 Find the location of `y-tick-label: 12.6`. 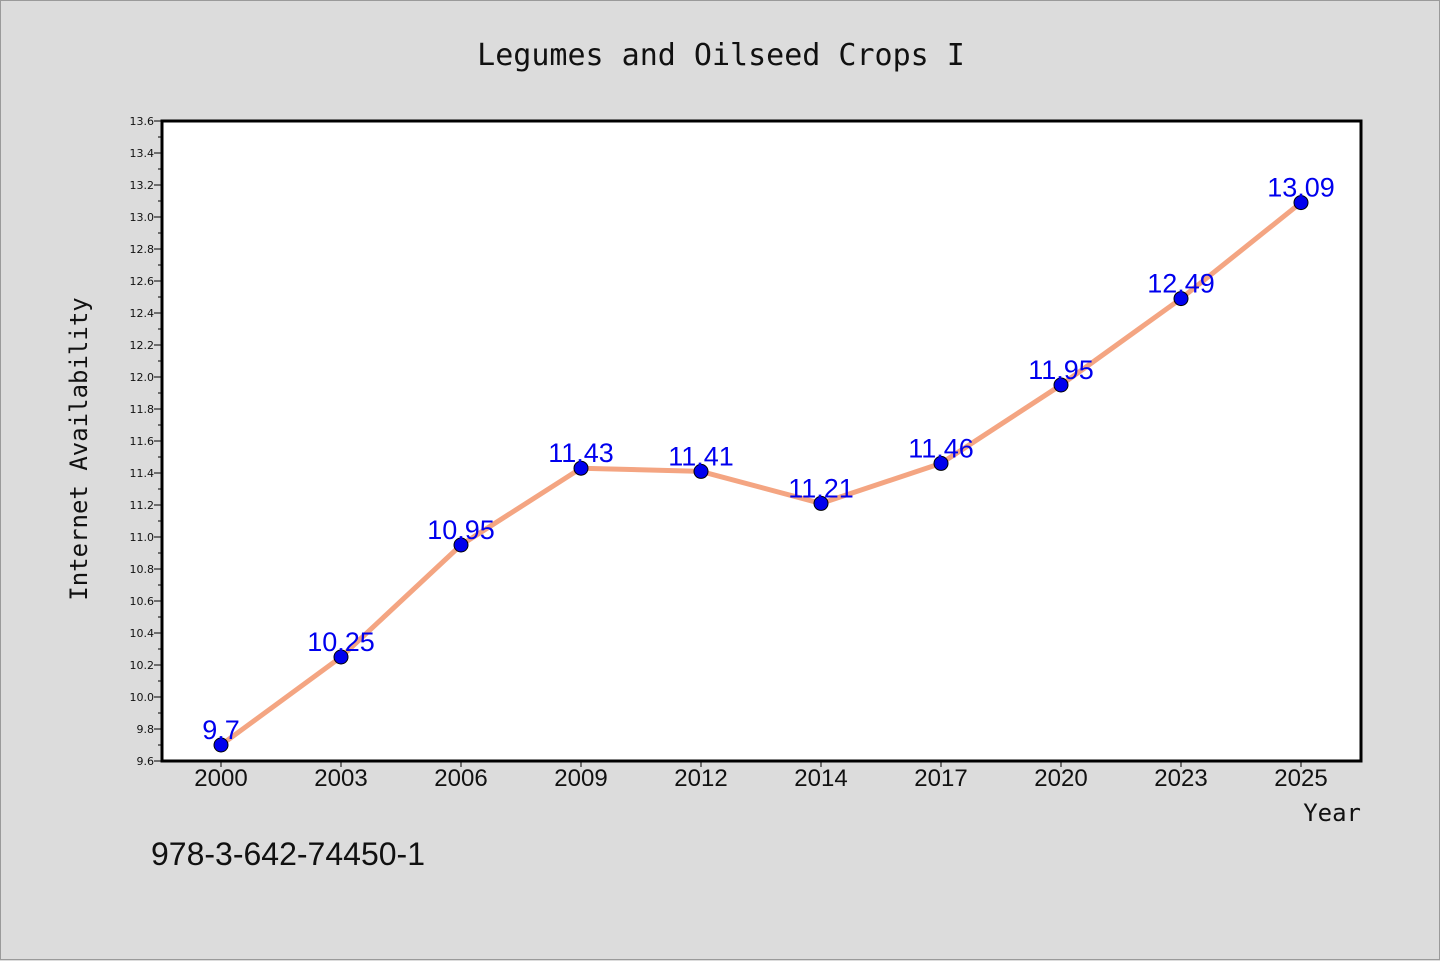

y-tick-label: 12.6 is located at coordinates (142, 281).